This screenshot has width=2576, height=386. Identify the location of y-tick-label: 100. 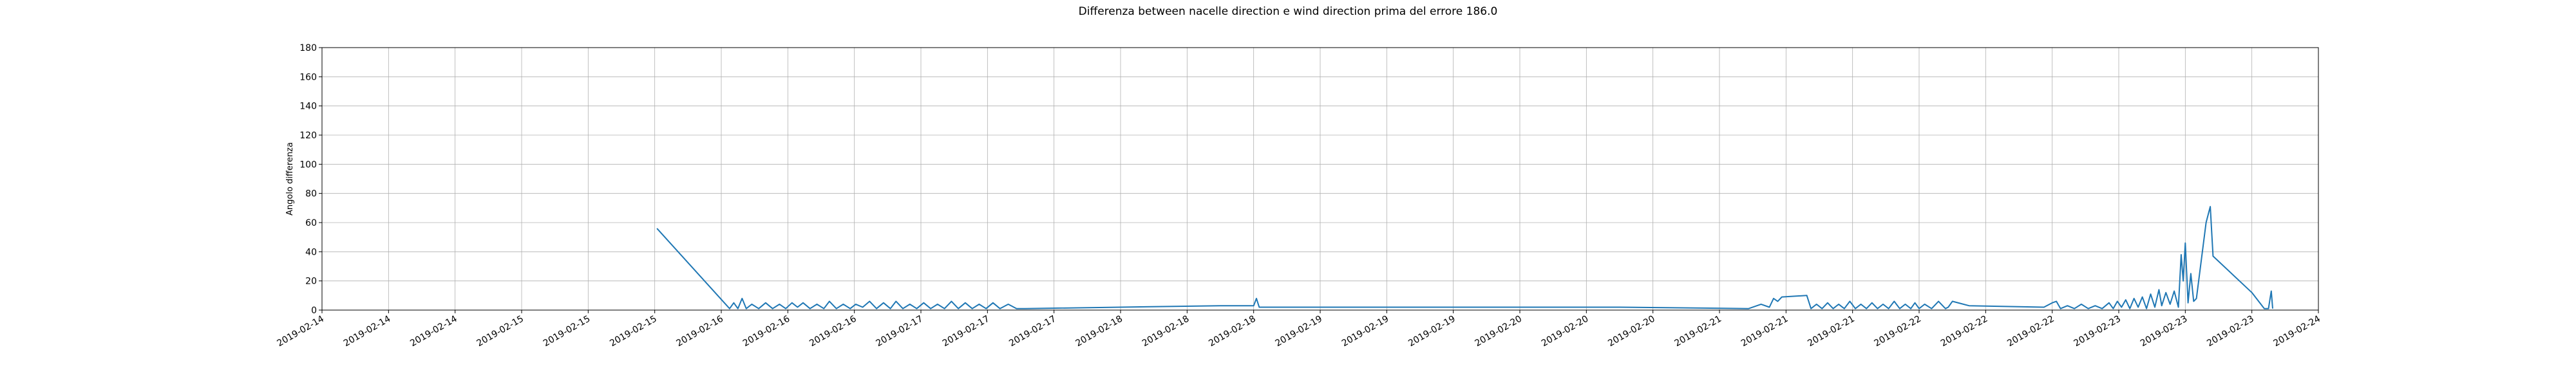
(308, 165).